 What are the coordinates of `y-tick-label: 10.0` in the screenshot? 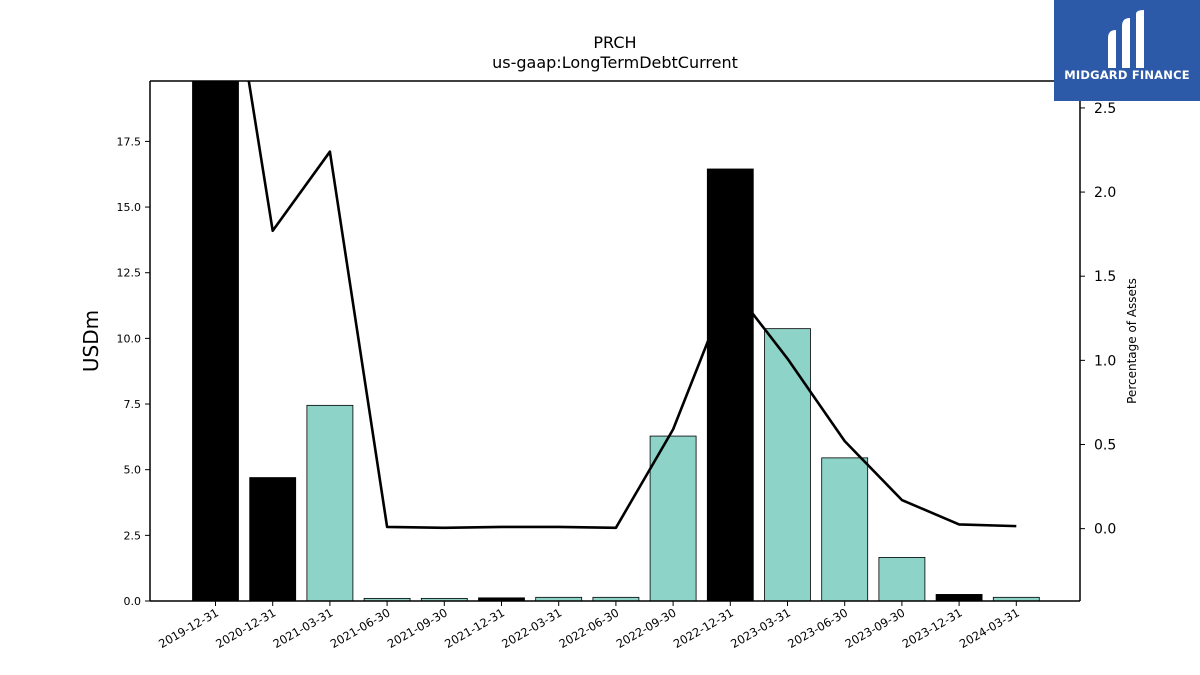 It's located at (129, 338).